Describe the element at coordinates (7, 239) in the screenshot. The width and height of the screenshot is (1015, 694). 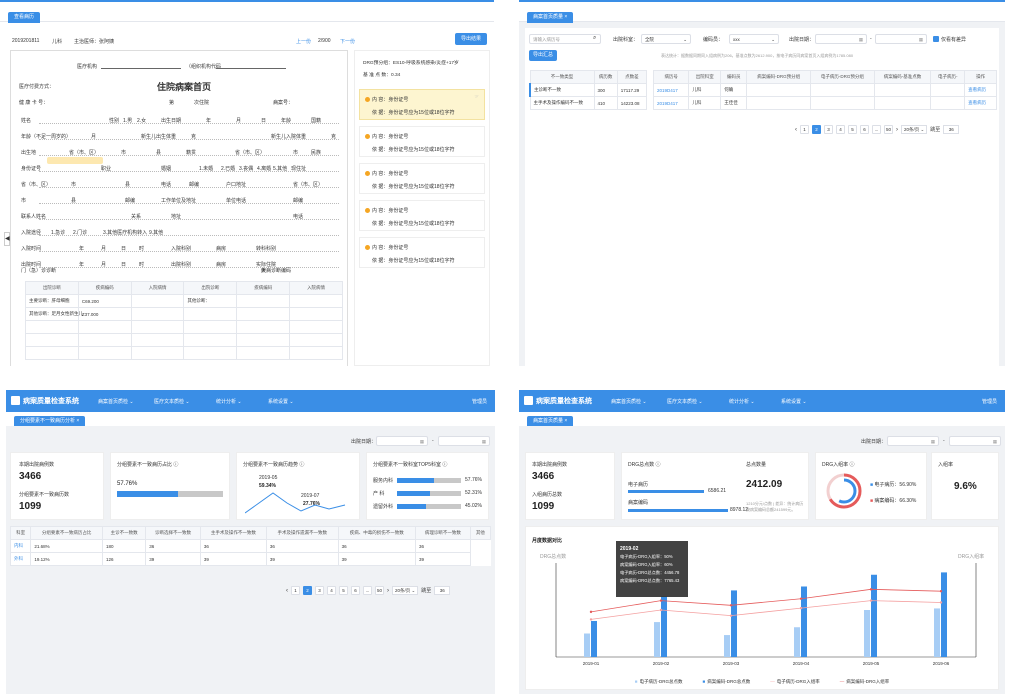
I see `collapse-handle: ◀` at that location.